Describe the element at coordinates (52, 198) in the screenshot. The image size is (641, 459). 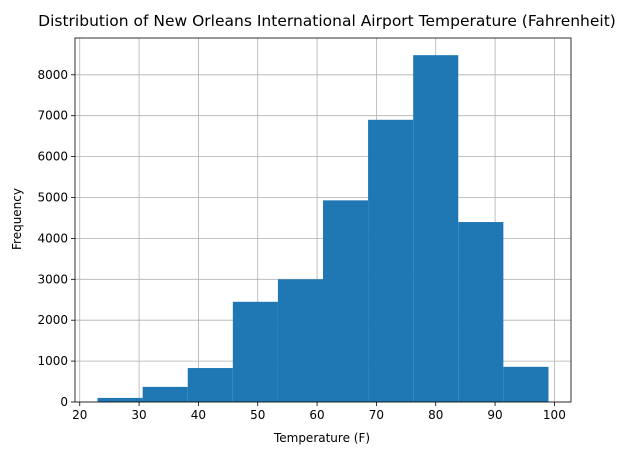
I see `y-tick-label: 5000` at that location.